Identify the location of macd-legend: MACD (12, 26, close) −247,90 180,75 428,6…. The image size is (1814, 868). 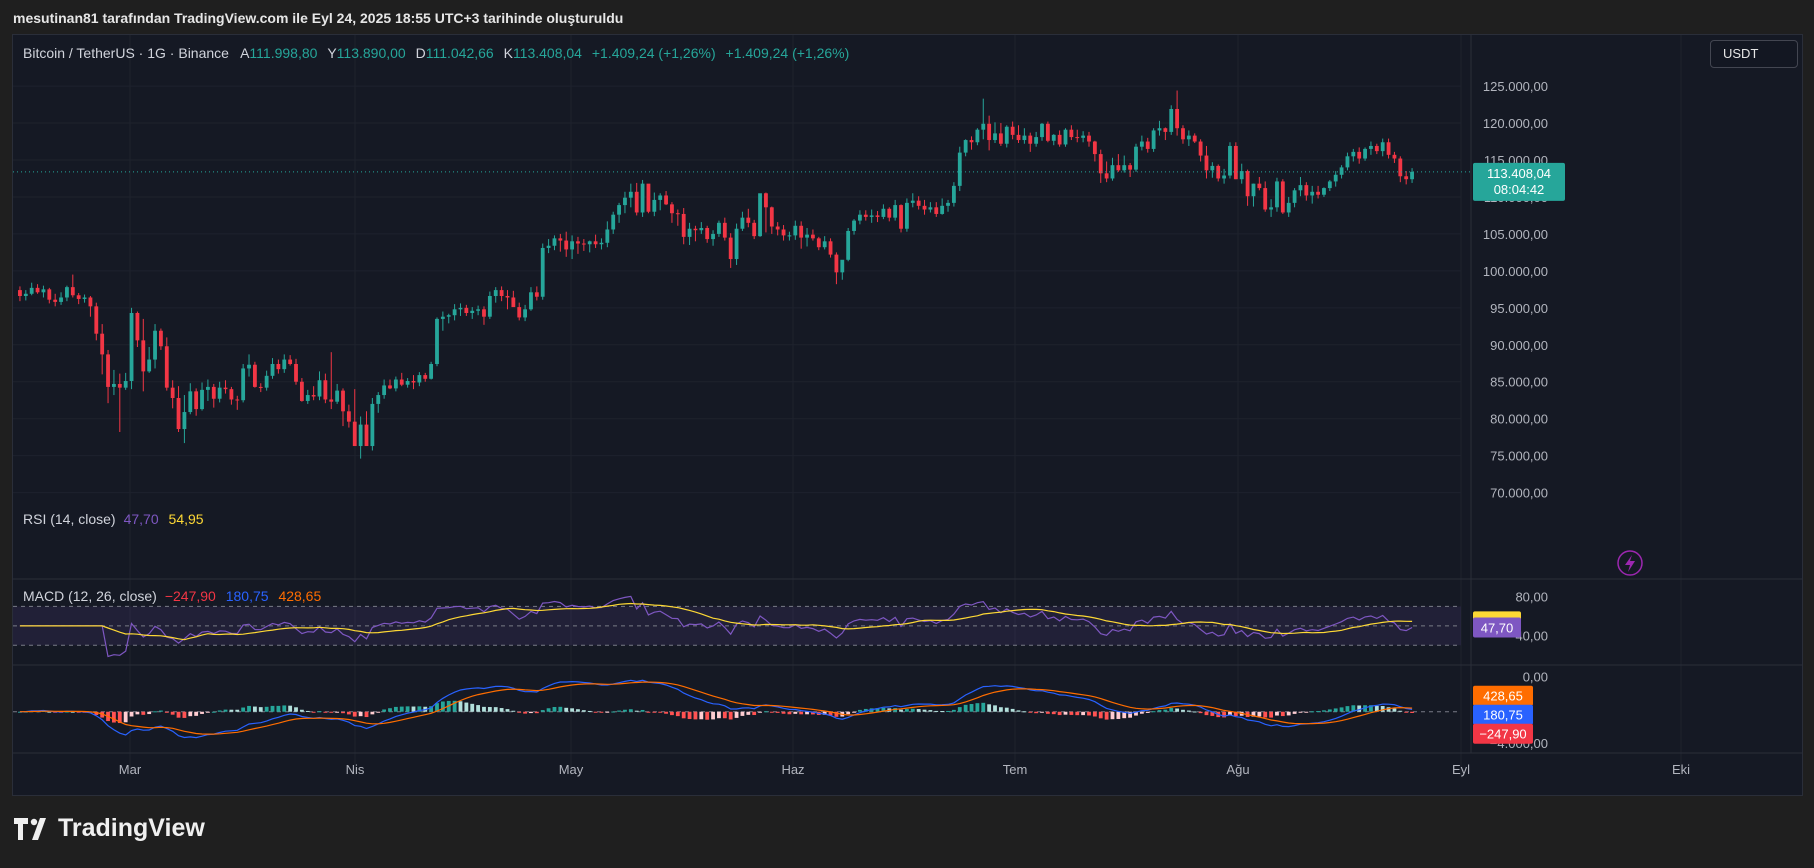
(172, 596).